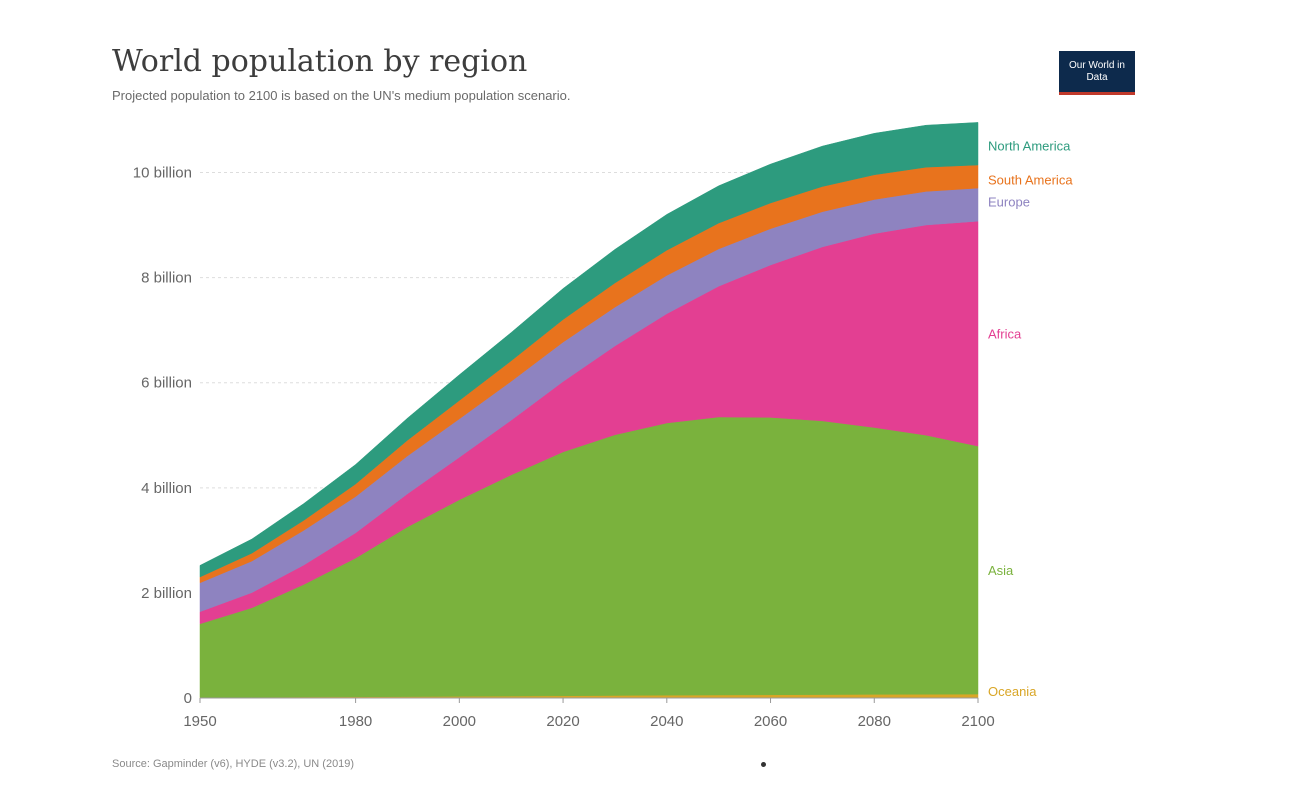  Describe the element at coordinates (589, 700) in the screenshot. I see `x-axis` at that location.